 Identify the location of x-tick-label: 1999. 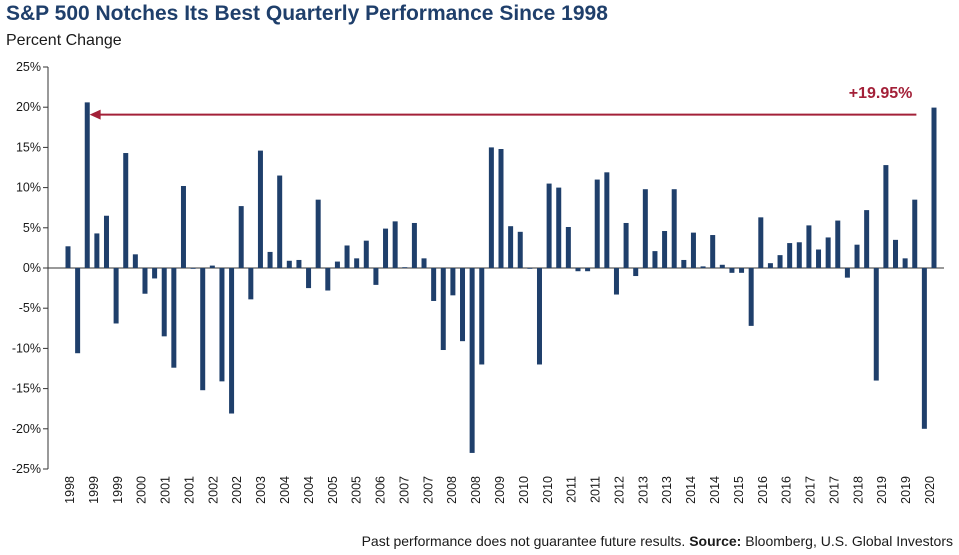
(118, 490).